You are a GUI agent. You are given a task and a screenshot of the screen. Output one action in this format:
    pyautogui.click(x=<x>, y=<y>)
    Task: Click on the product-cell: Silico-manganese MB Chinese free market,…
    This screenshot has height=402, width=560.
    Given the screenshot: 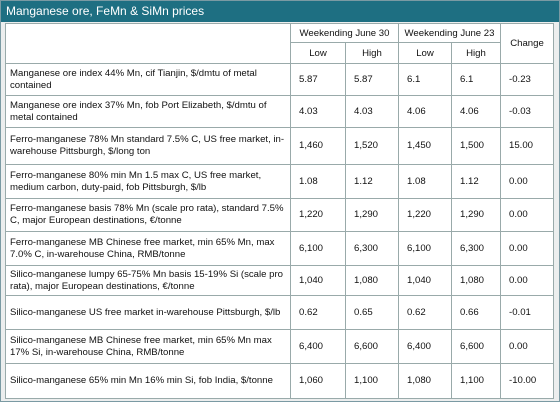 What is the action you would take?
    pyautogui.click(x=148, y=346)
    